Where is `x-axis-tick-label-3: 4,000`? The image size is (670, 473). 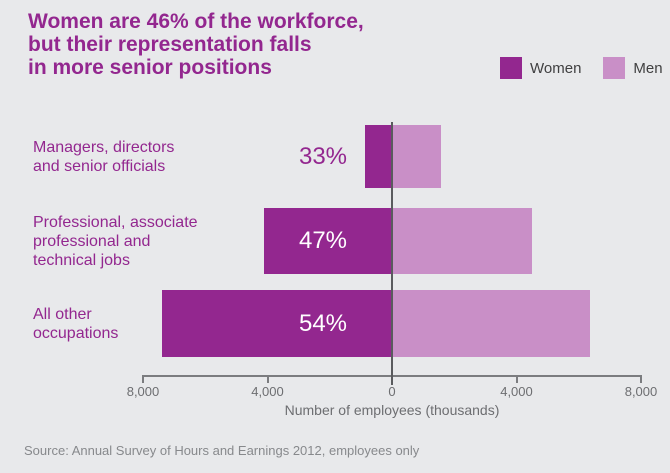
x-axis-tick-label-3: 4,000 is located at coordinates (516, 391).